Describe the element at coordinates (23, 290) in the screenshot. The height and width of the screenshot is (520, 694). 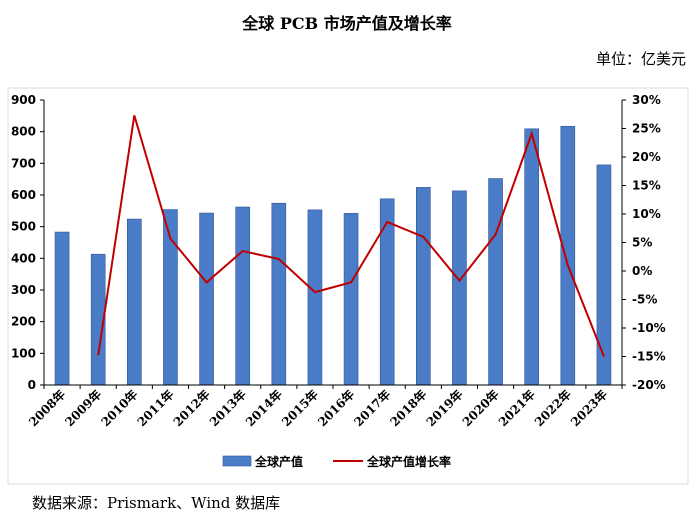
I see `y-left-tick-label: 300` at that location.